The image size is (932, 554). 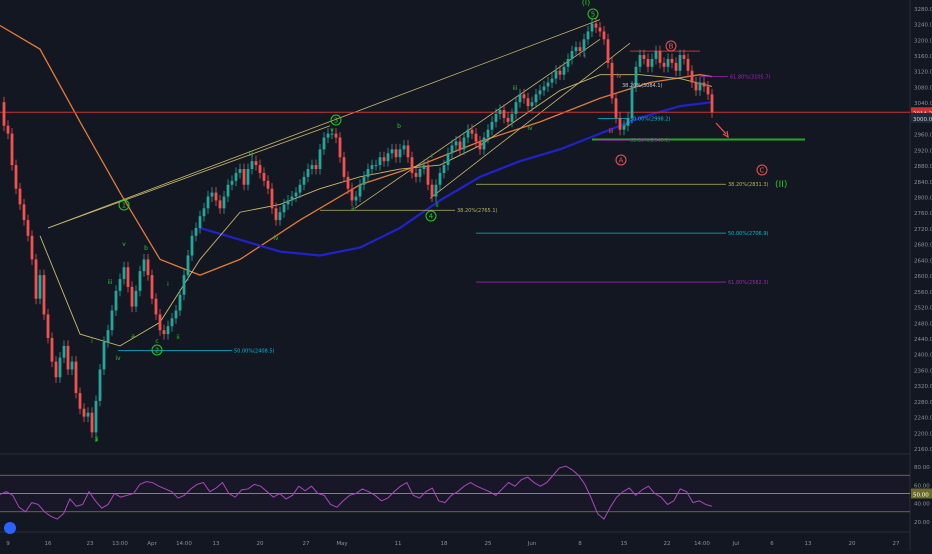 I want to click on fib-label: 61.80%(2582.3), so click(x=748, y=283).